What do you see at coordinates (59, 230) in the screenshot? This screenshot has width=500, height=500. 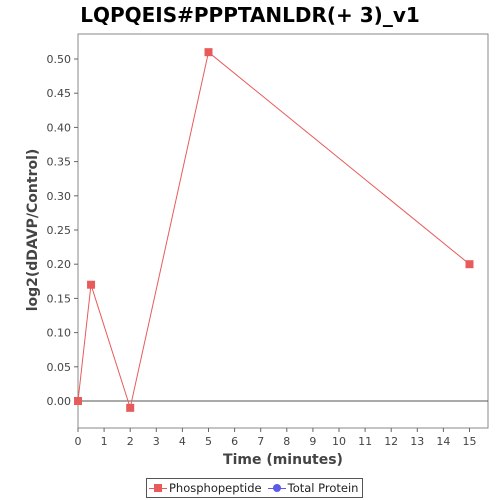 I see `y-tick-label: 0.25` at bounding box center [59, 230].